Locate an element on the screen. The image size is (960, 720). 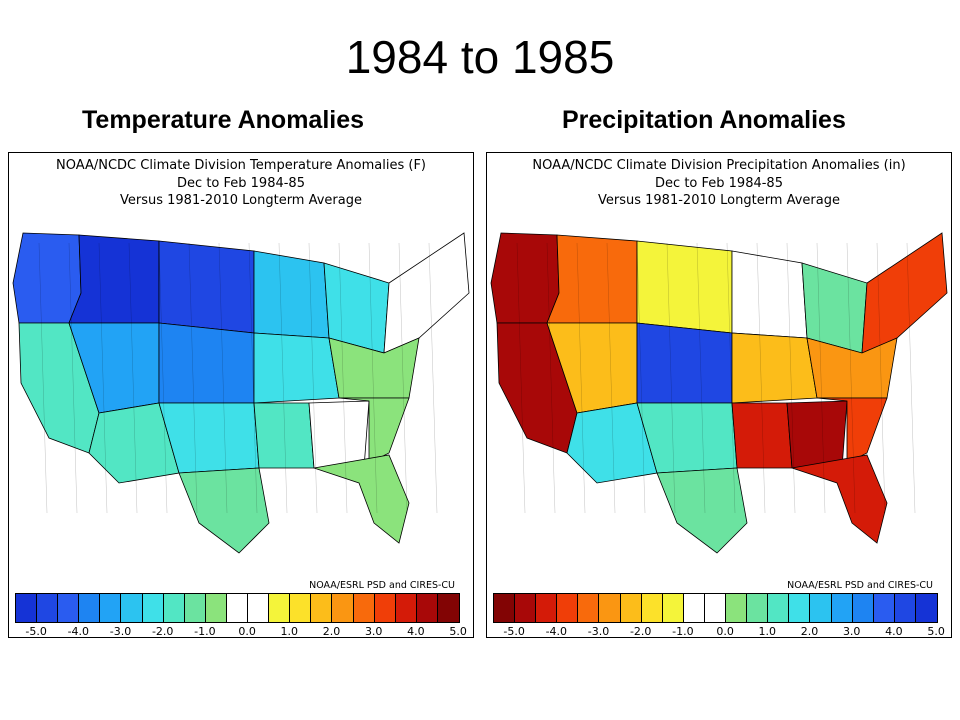
precipitation-region-ohio-valley is located at coordinates (774, 368).